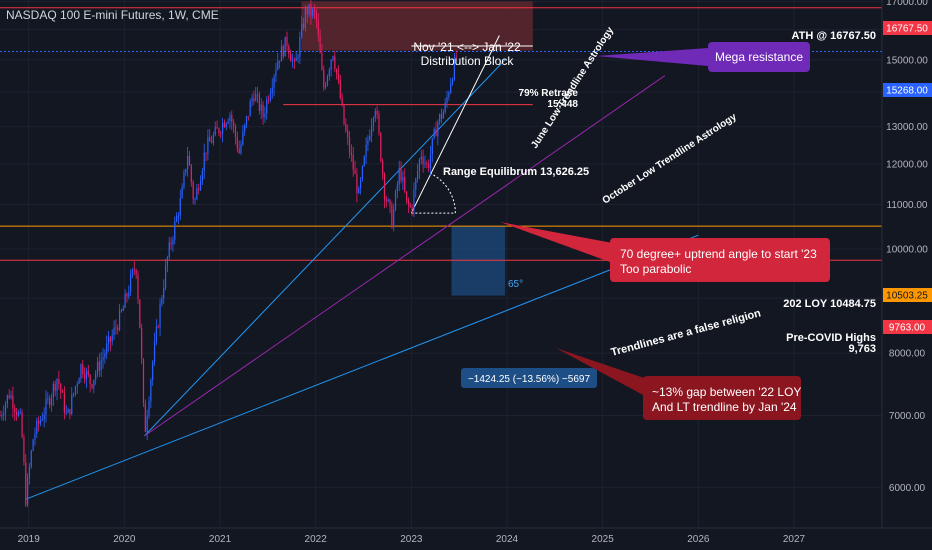 The width and height of the screenshot is (932, 550). Describe the element at coordinates (907, 416) in the screenshot. I see `price-tick-label: 7000.00` at that location.